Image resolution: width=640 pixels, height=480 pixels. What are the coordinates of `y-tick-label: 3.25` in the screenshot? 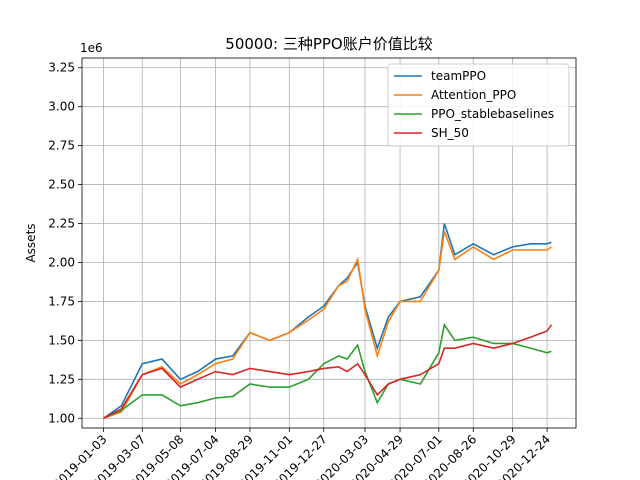 It's located at (61, 68).